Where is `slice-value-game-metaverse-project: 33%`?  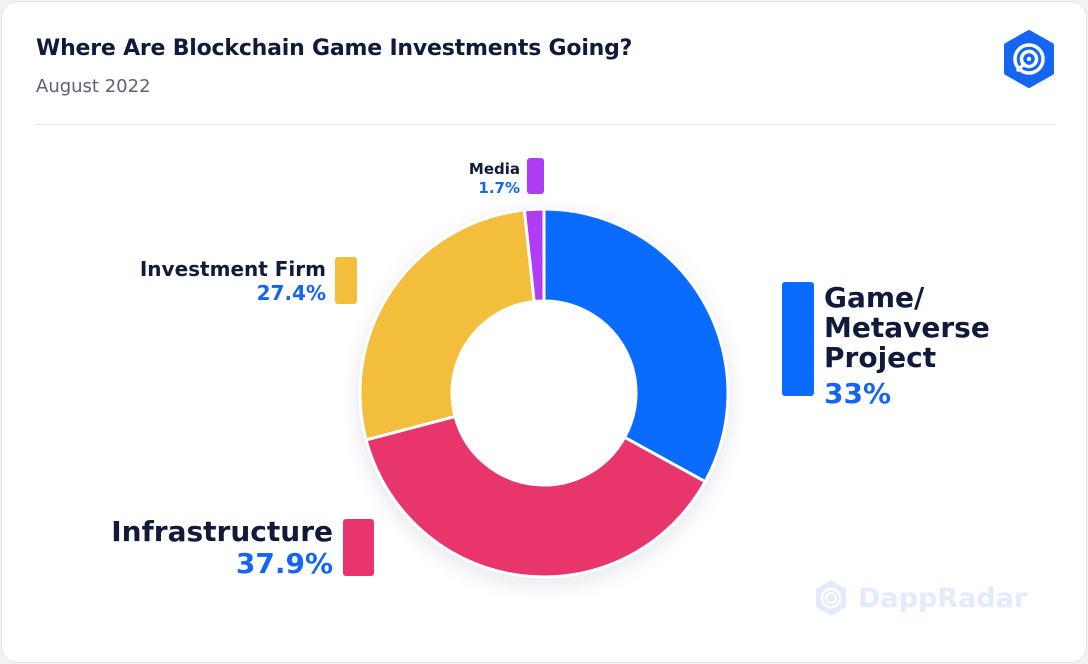 slice-value-game-metaverse-project: 33% is located at coordinates (857, 393).